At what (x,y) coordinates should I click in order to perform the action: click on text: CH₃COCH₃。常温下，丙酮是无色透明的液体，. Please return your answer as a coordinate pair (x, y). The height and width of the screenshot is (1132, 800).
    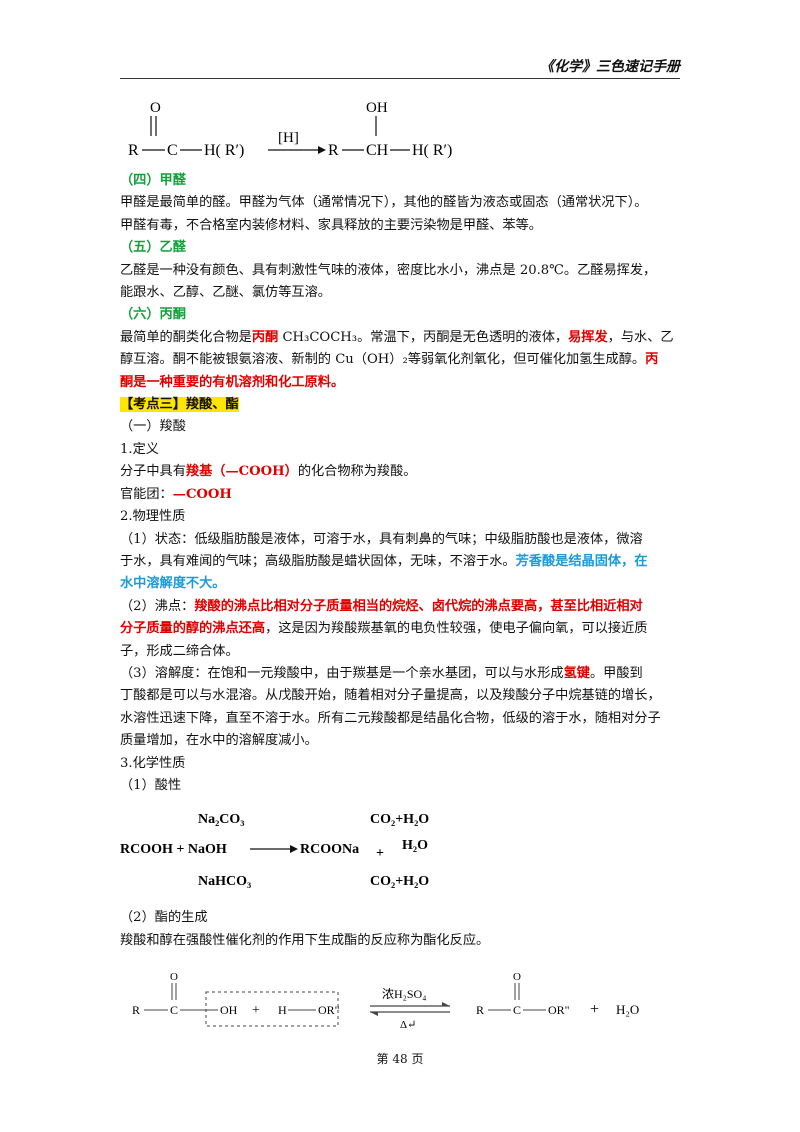
    Looking at the image, I should click on (423, 337).